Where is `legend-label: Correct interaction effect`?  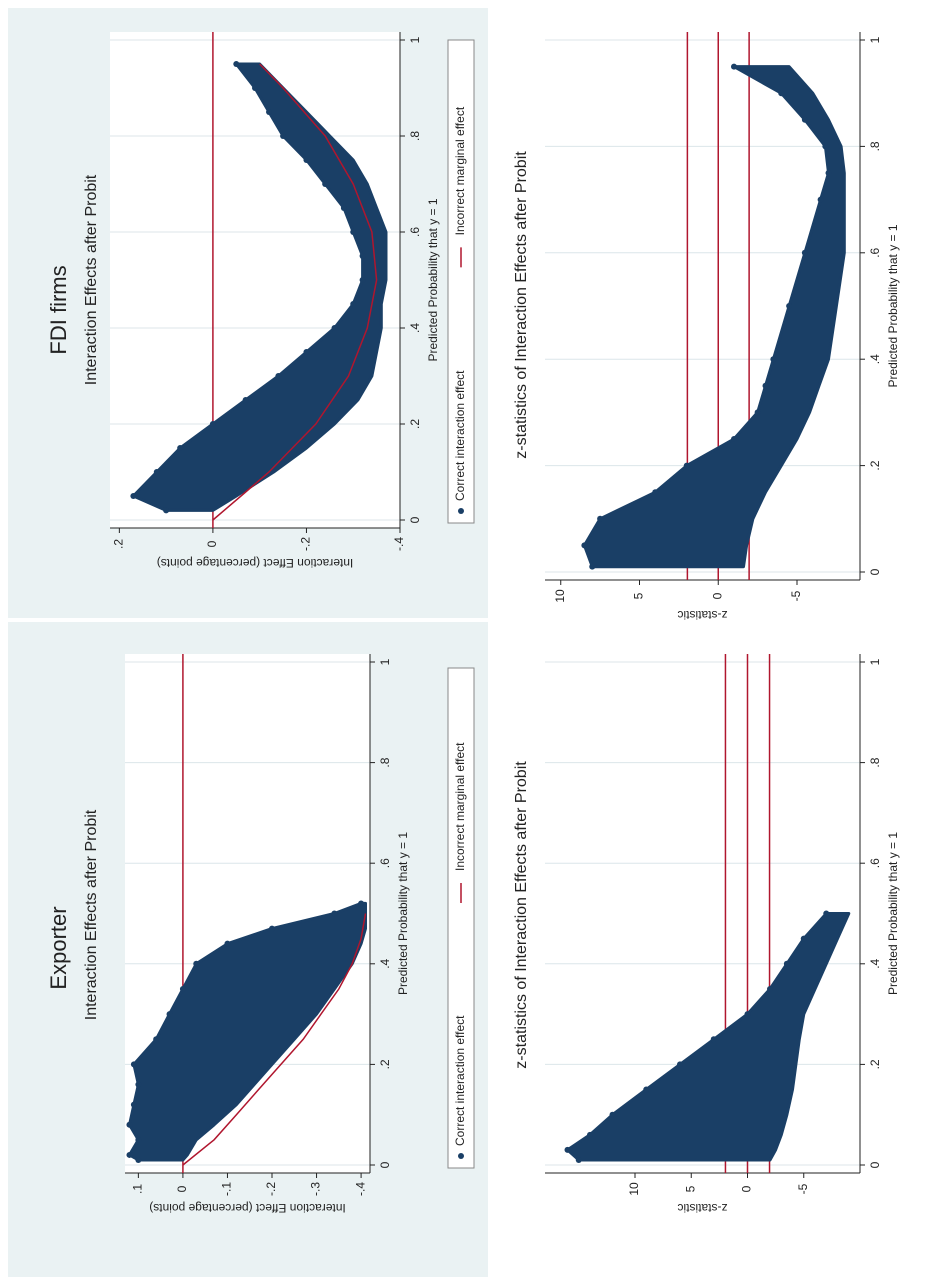
legend-label: Correct interaction effect is located at coordinates (460, 435).